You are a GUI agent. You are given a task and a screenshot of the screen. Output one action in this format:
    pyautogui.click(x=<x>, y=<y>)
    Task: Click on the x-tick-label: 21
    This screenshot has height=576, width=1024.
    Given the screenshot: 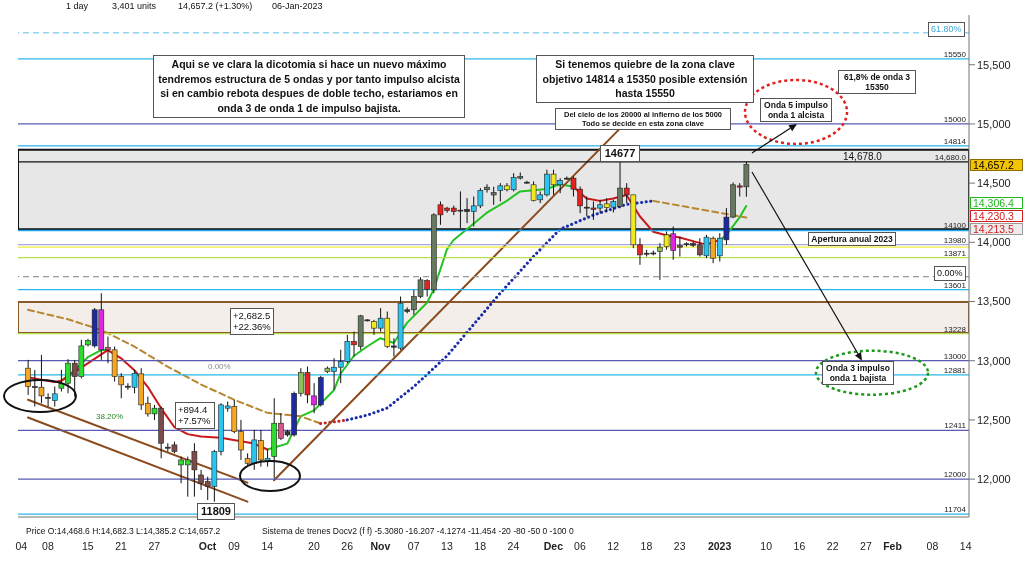 What is the action you would take?
    pyautogui.click(x=121, y=546)
    